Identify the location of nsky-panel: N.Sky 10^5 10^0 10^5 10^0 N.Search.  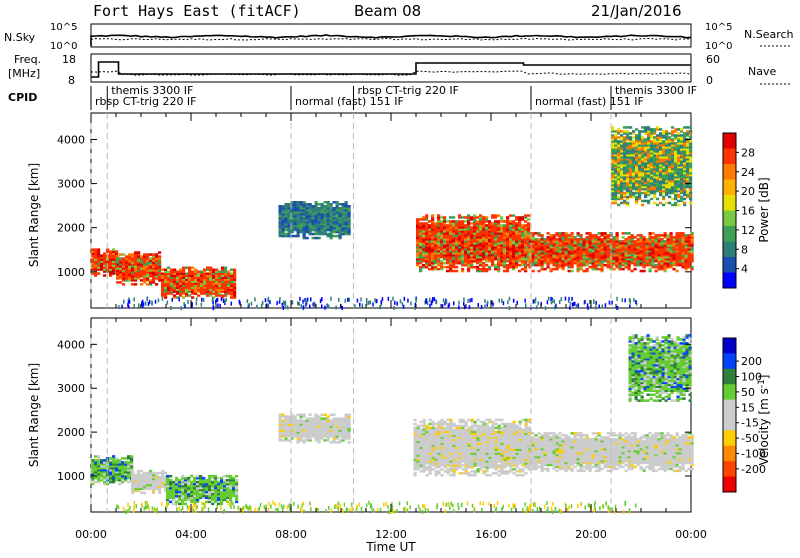
(399, 37).